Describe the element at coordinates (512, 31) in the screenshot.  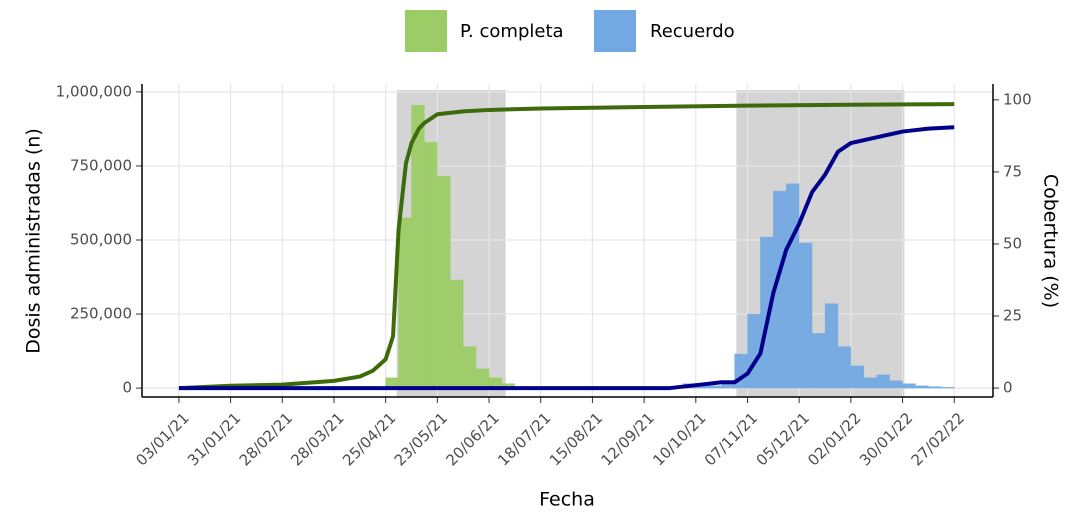
I see `legend-label: P. completa` at that location.